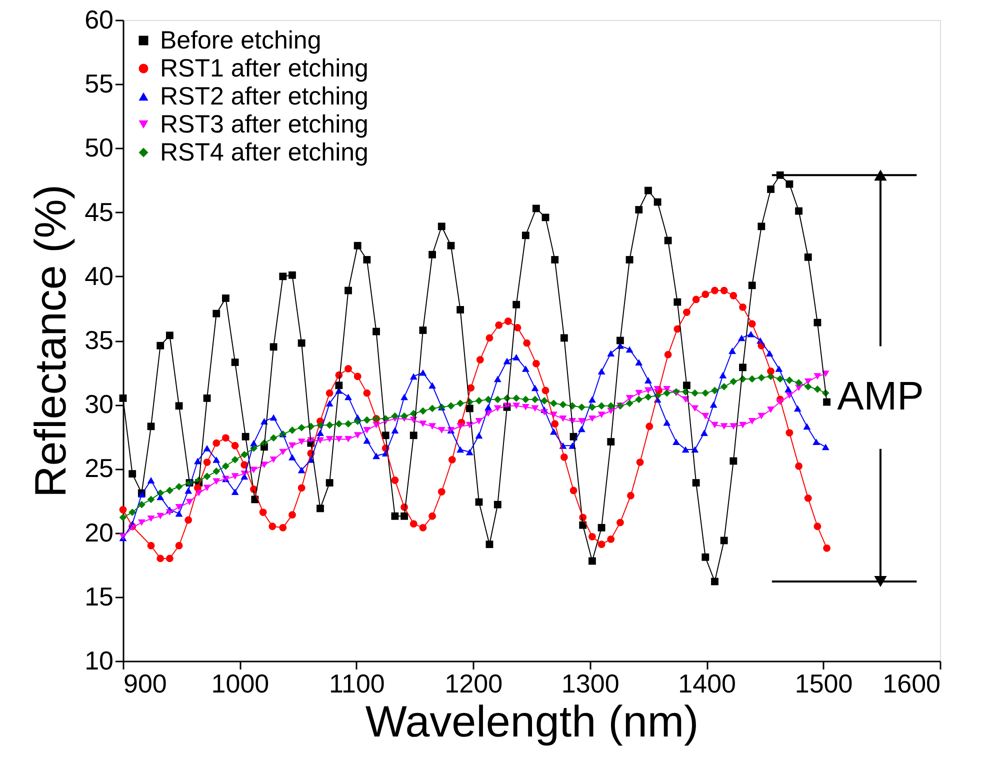  Describe the element at coordinates (532, 722) in the screenshot. I see `x-axis-title: Wavelength (nm)` at that location.